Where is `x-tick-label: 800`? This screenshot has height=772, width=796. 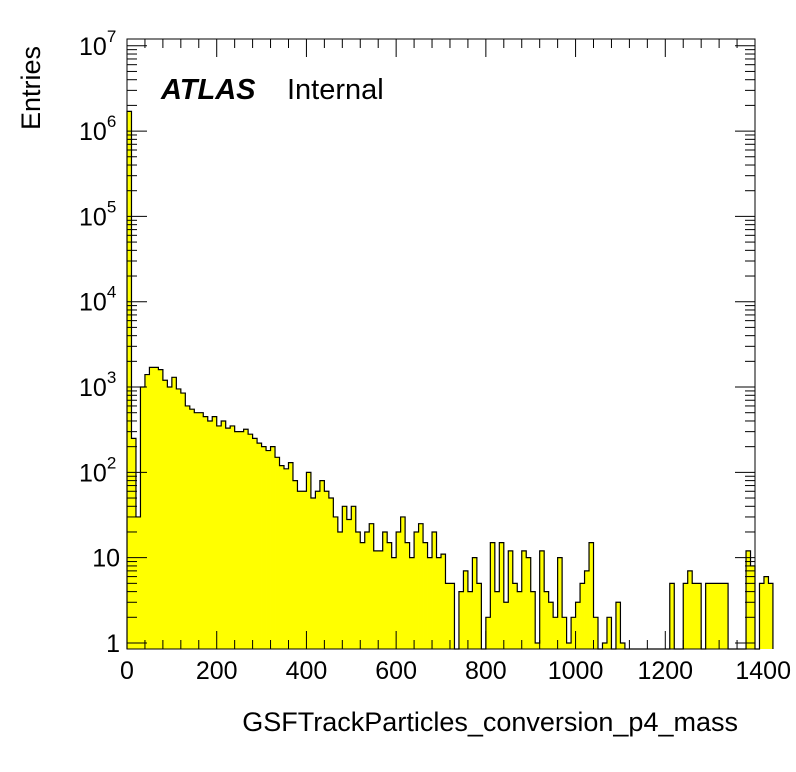 x-tick-label: 800 is located at coordinates (486, 671).